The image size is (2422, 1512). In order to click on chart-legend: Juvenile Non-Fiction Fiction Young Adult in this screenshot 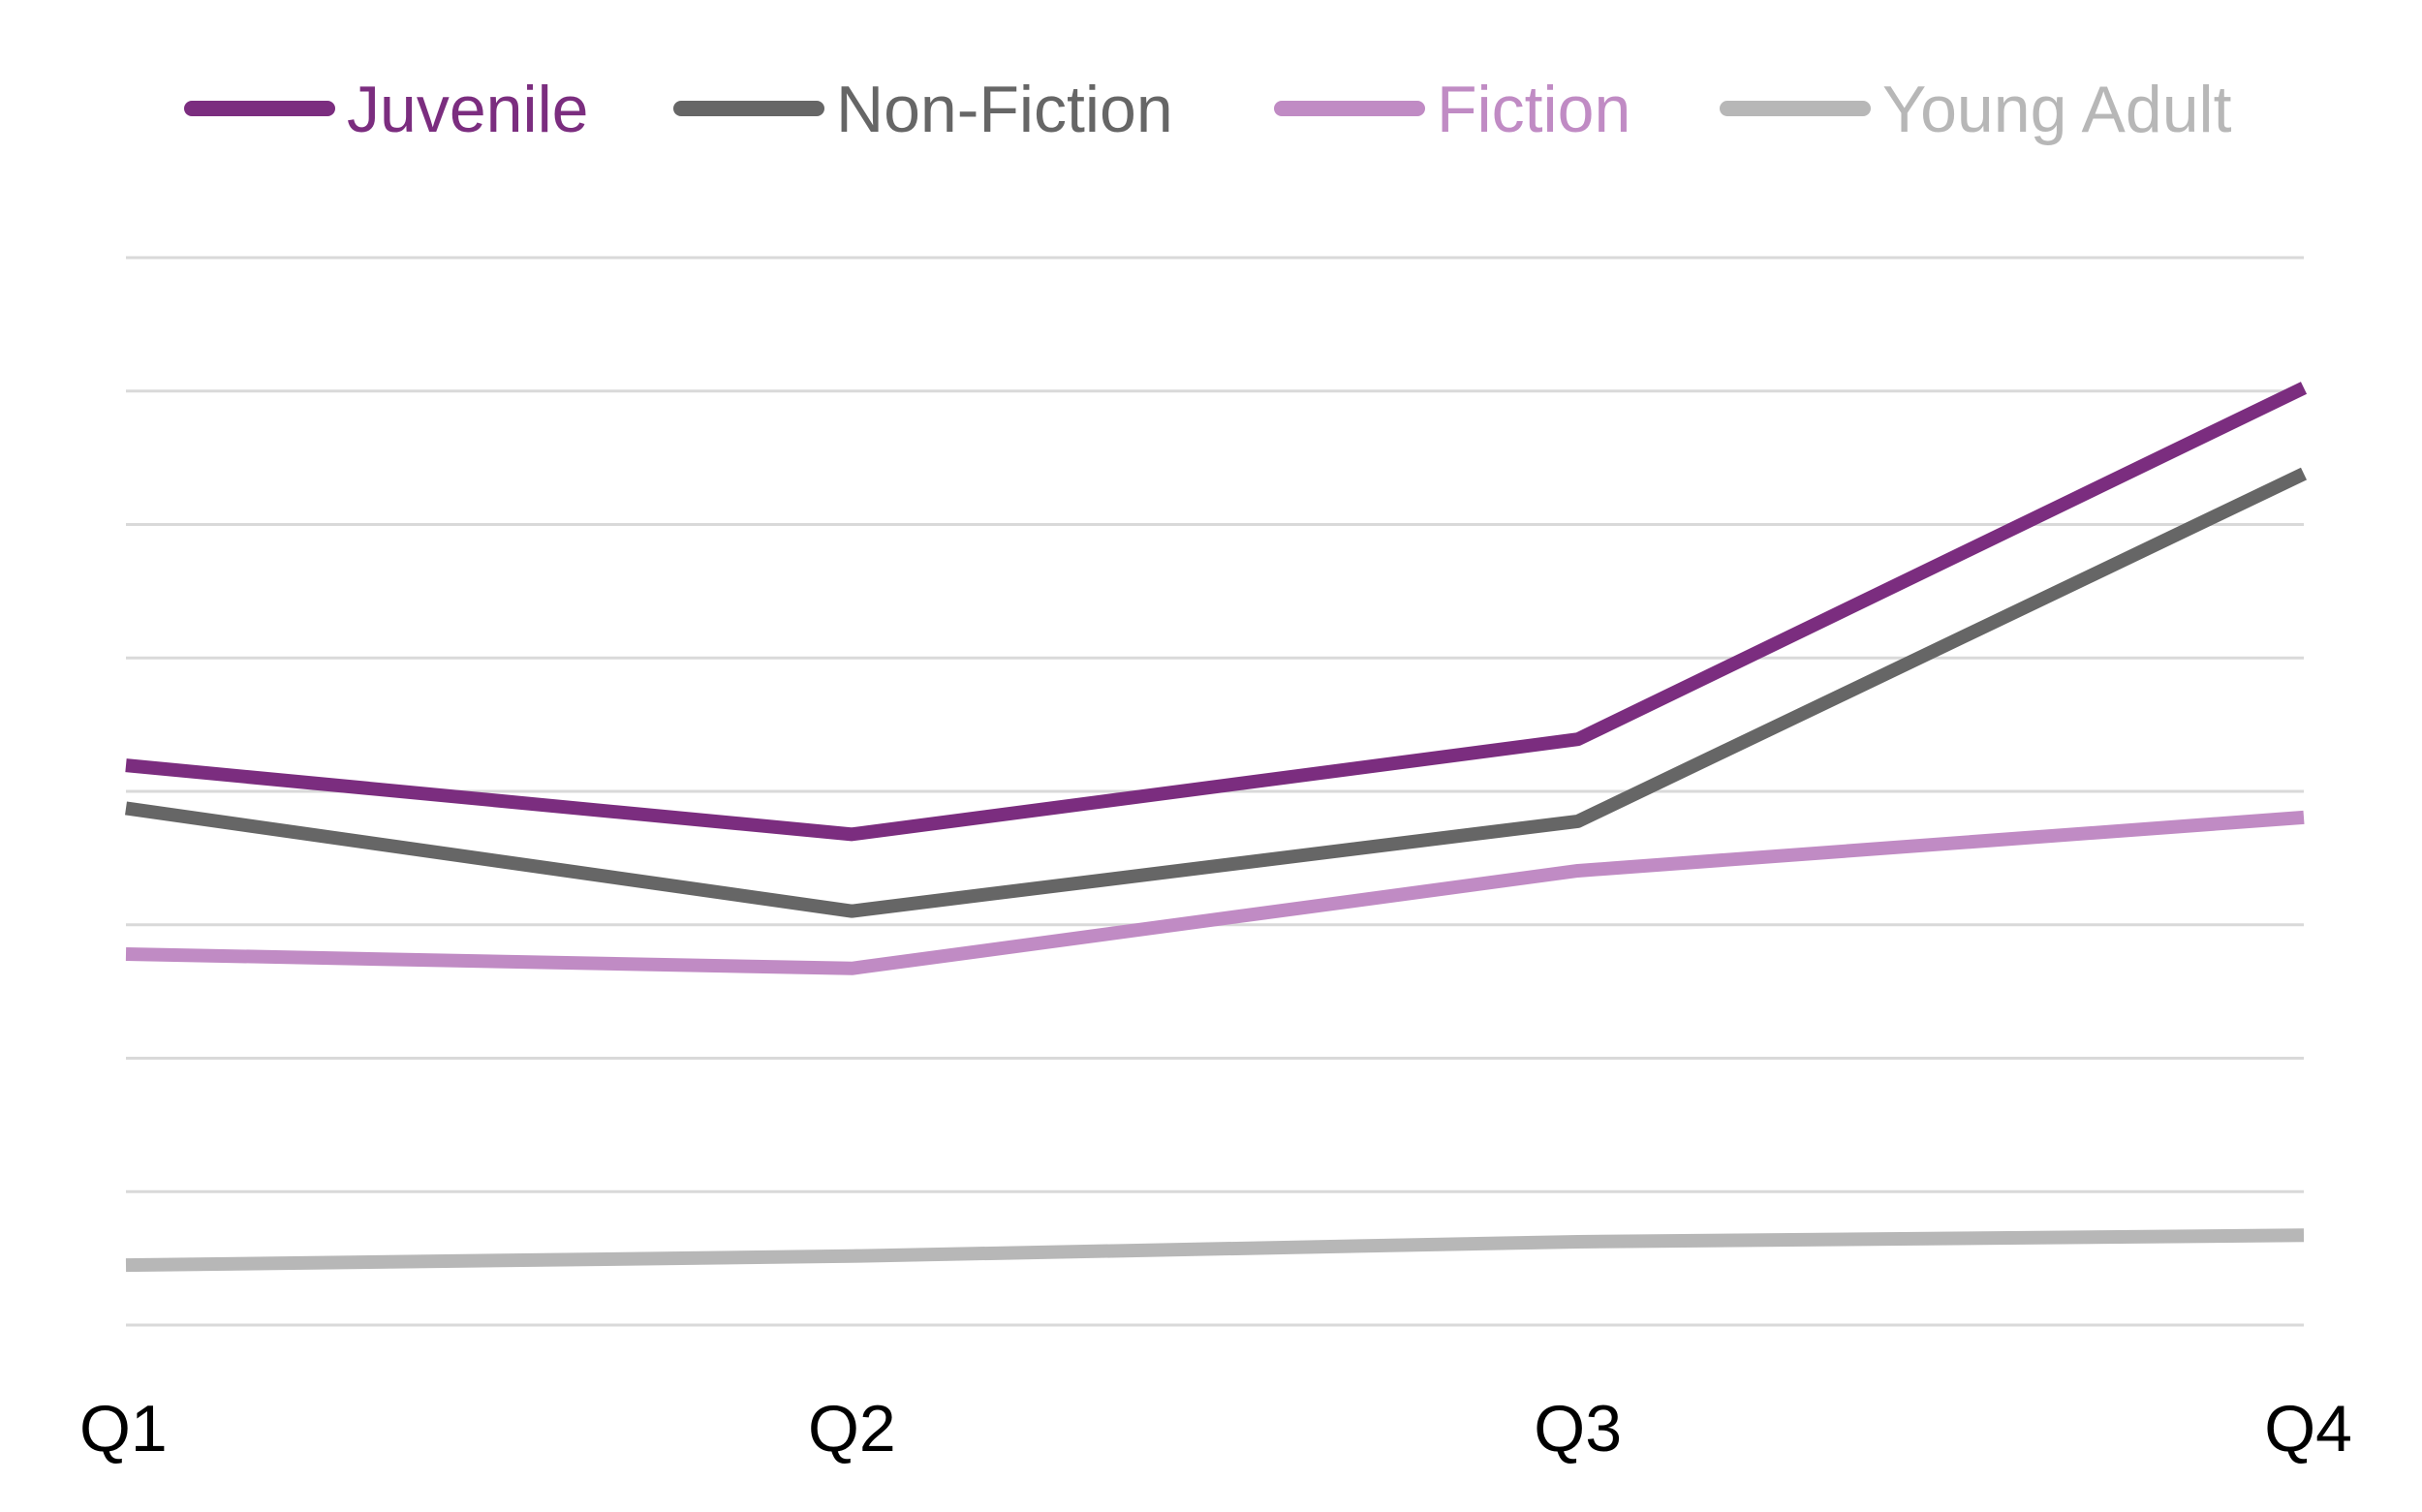, I will do `click(1208, 109)`.